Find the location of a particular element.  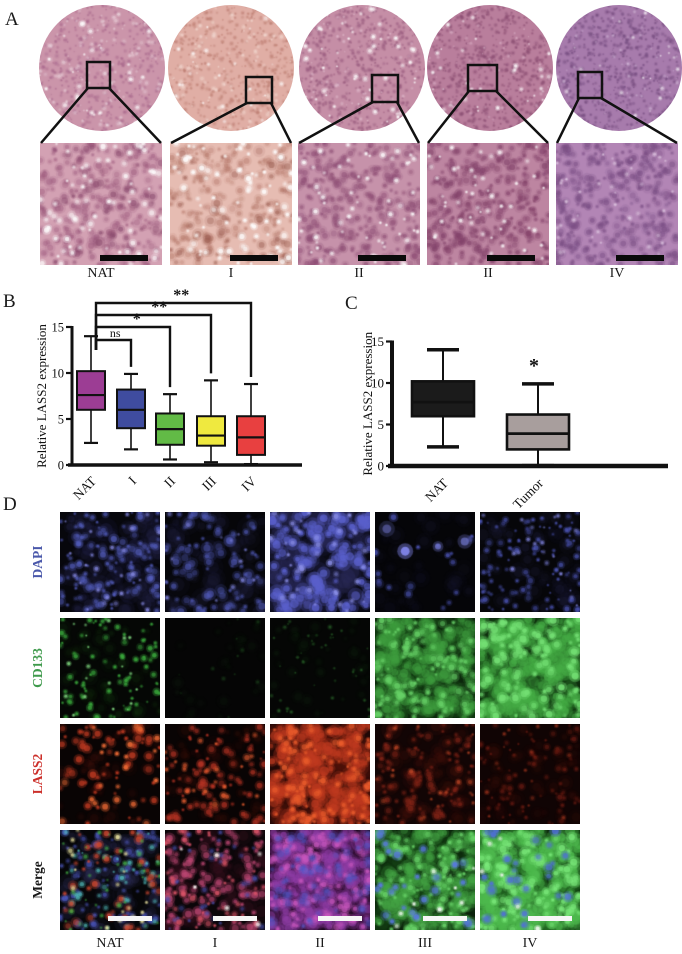

tissue-inset-grade1 is located at coordinates (231, 204).